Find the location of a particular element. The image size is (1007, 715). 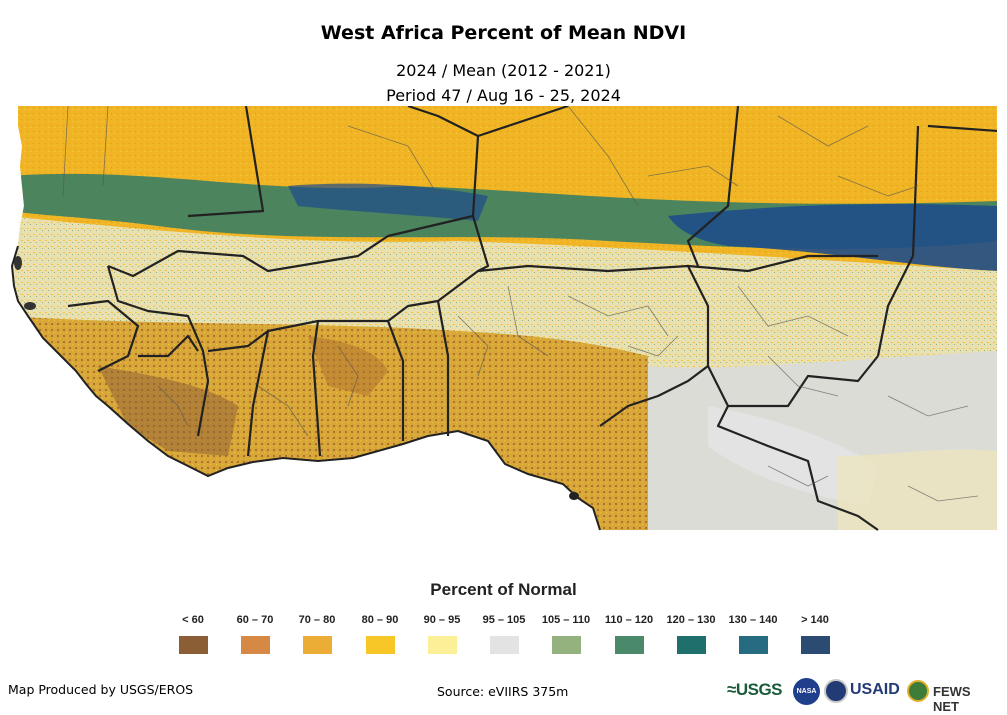

legend-label: 90 – 95 is located at coordinates (442, 620).